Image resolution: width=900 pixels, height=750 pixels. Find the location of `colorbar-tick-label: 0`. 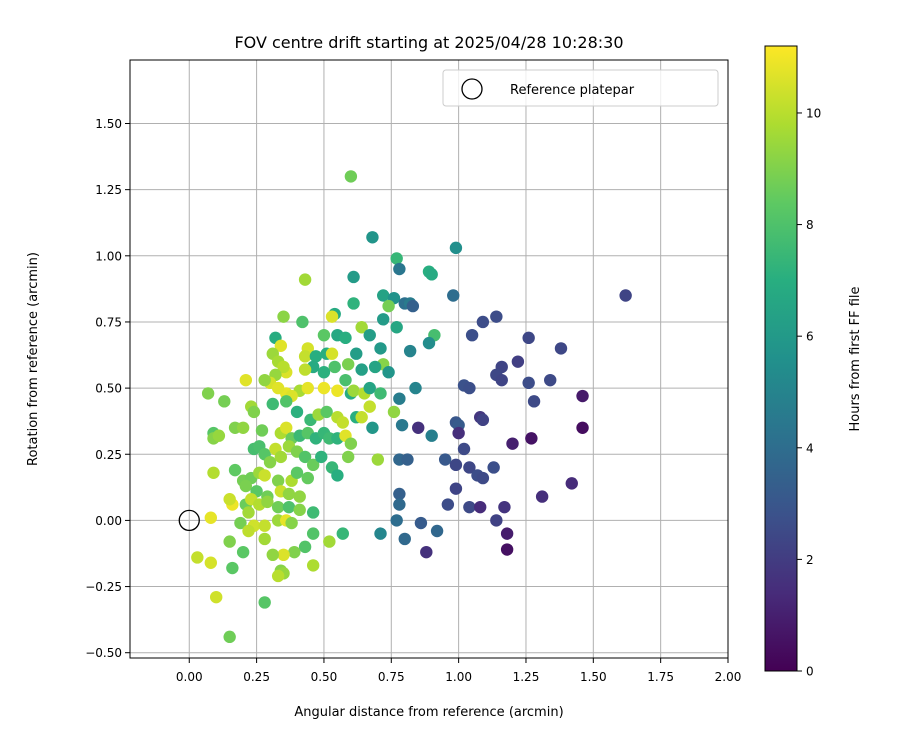

colorbar-tick-label: 0 is located at coordinates (810, 672).